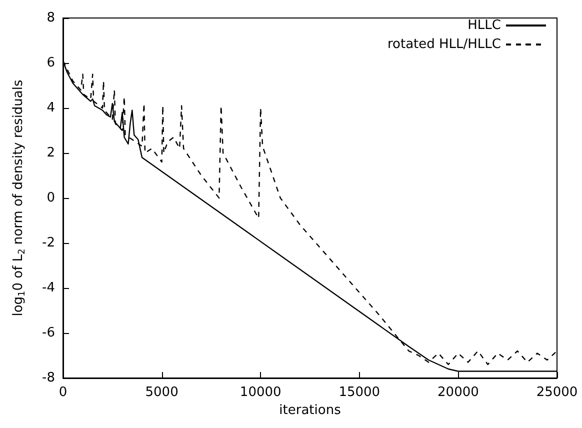 The image size is (582, 428). What do you see at coordinates (48, 288) in the screenshot?
I see `y-tick-label: -4` at bounding box center [48, 288].